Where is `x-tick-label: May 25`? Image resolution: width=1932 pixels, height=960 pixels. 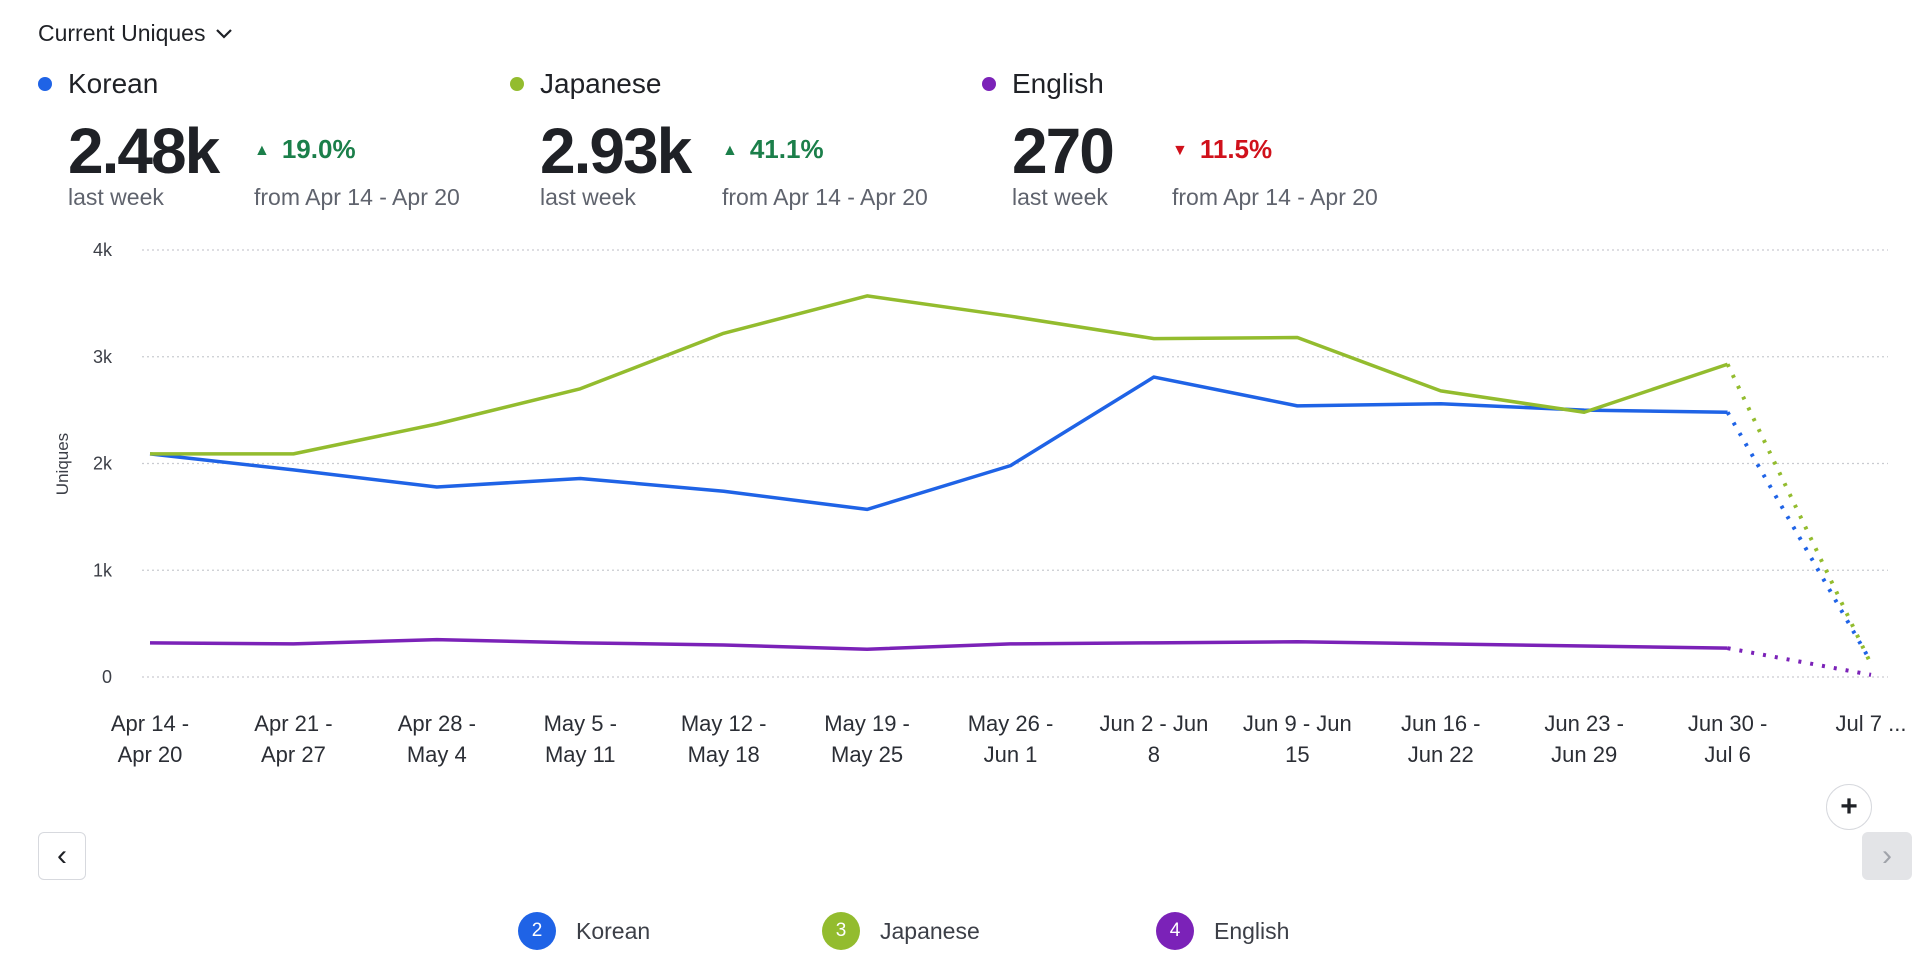 x-tick-label: May 25 is located at coordinates (867, 754).